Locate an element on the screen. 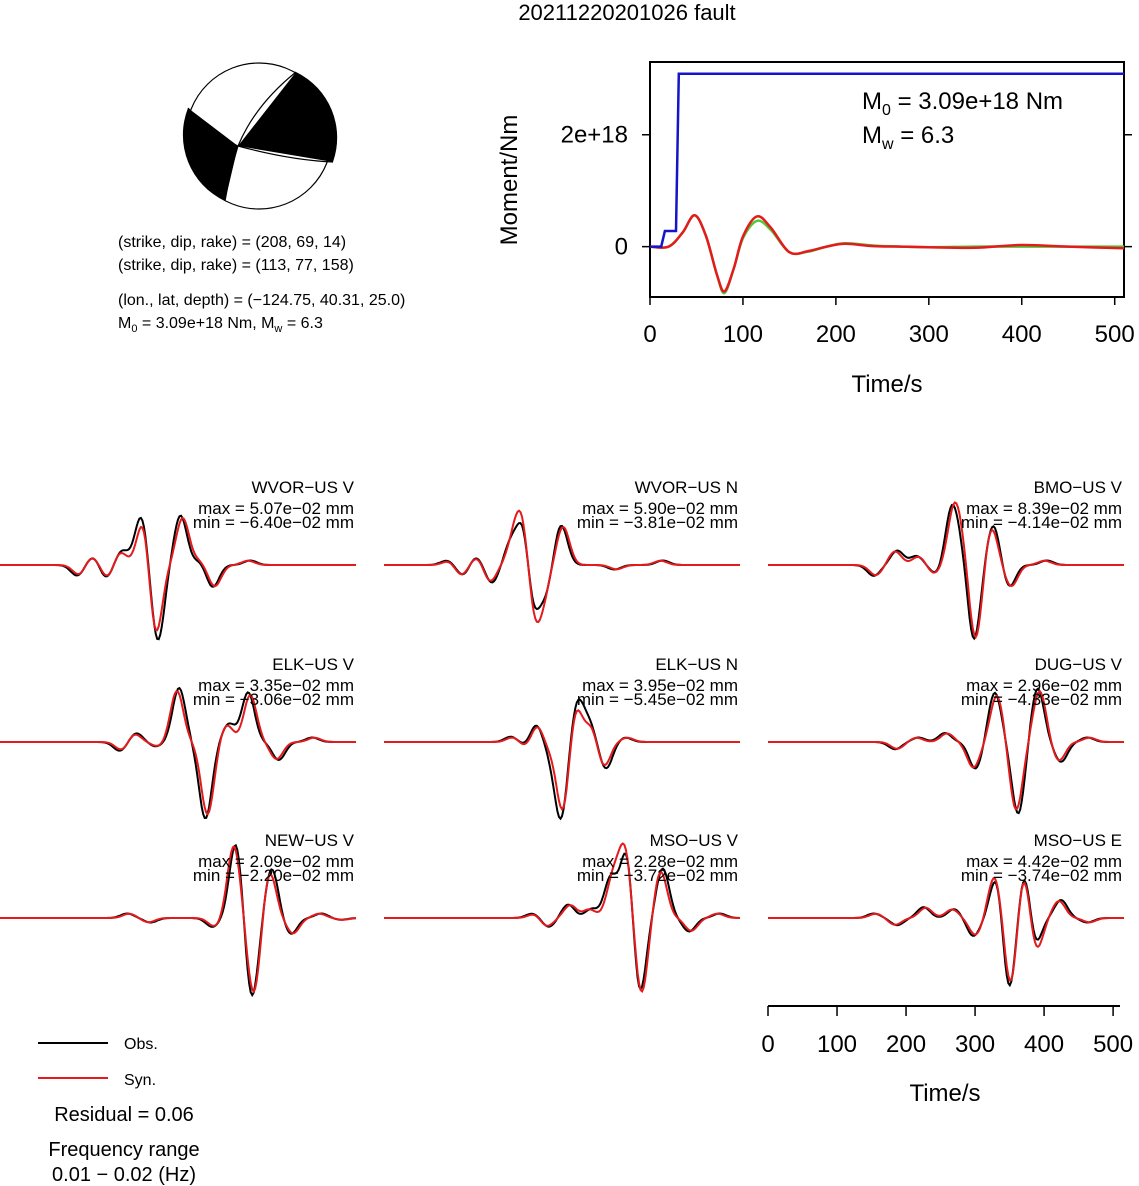 Image resolution: width=1139 pixels, height=1186 pixels. waveform-min-text: min = −2.20e−02 mm is located at coordinates (273, 875).